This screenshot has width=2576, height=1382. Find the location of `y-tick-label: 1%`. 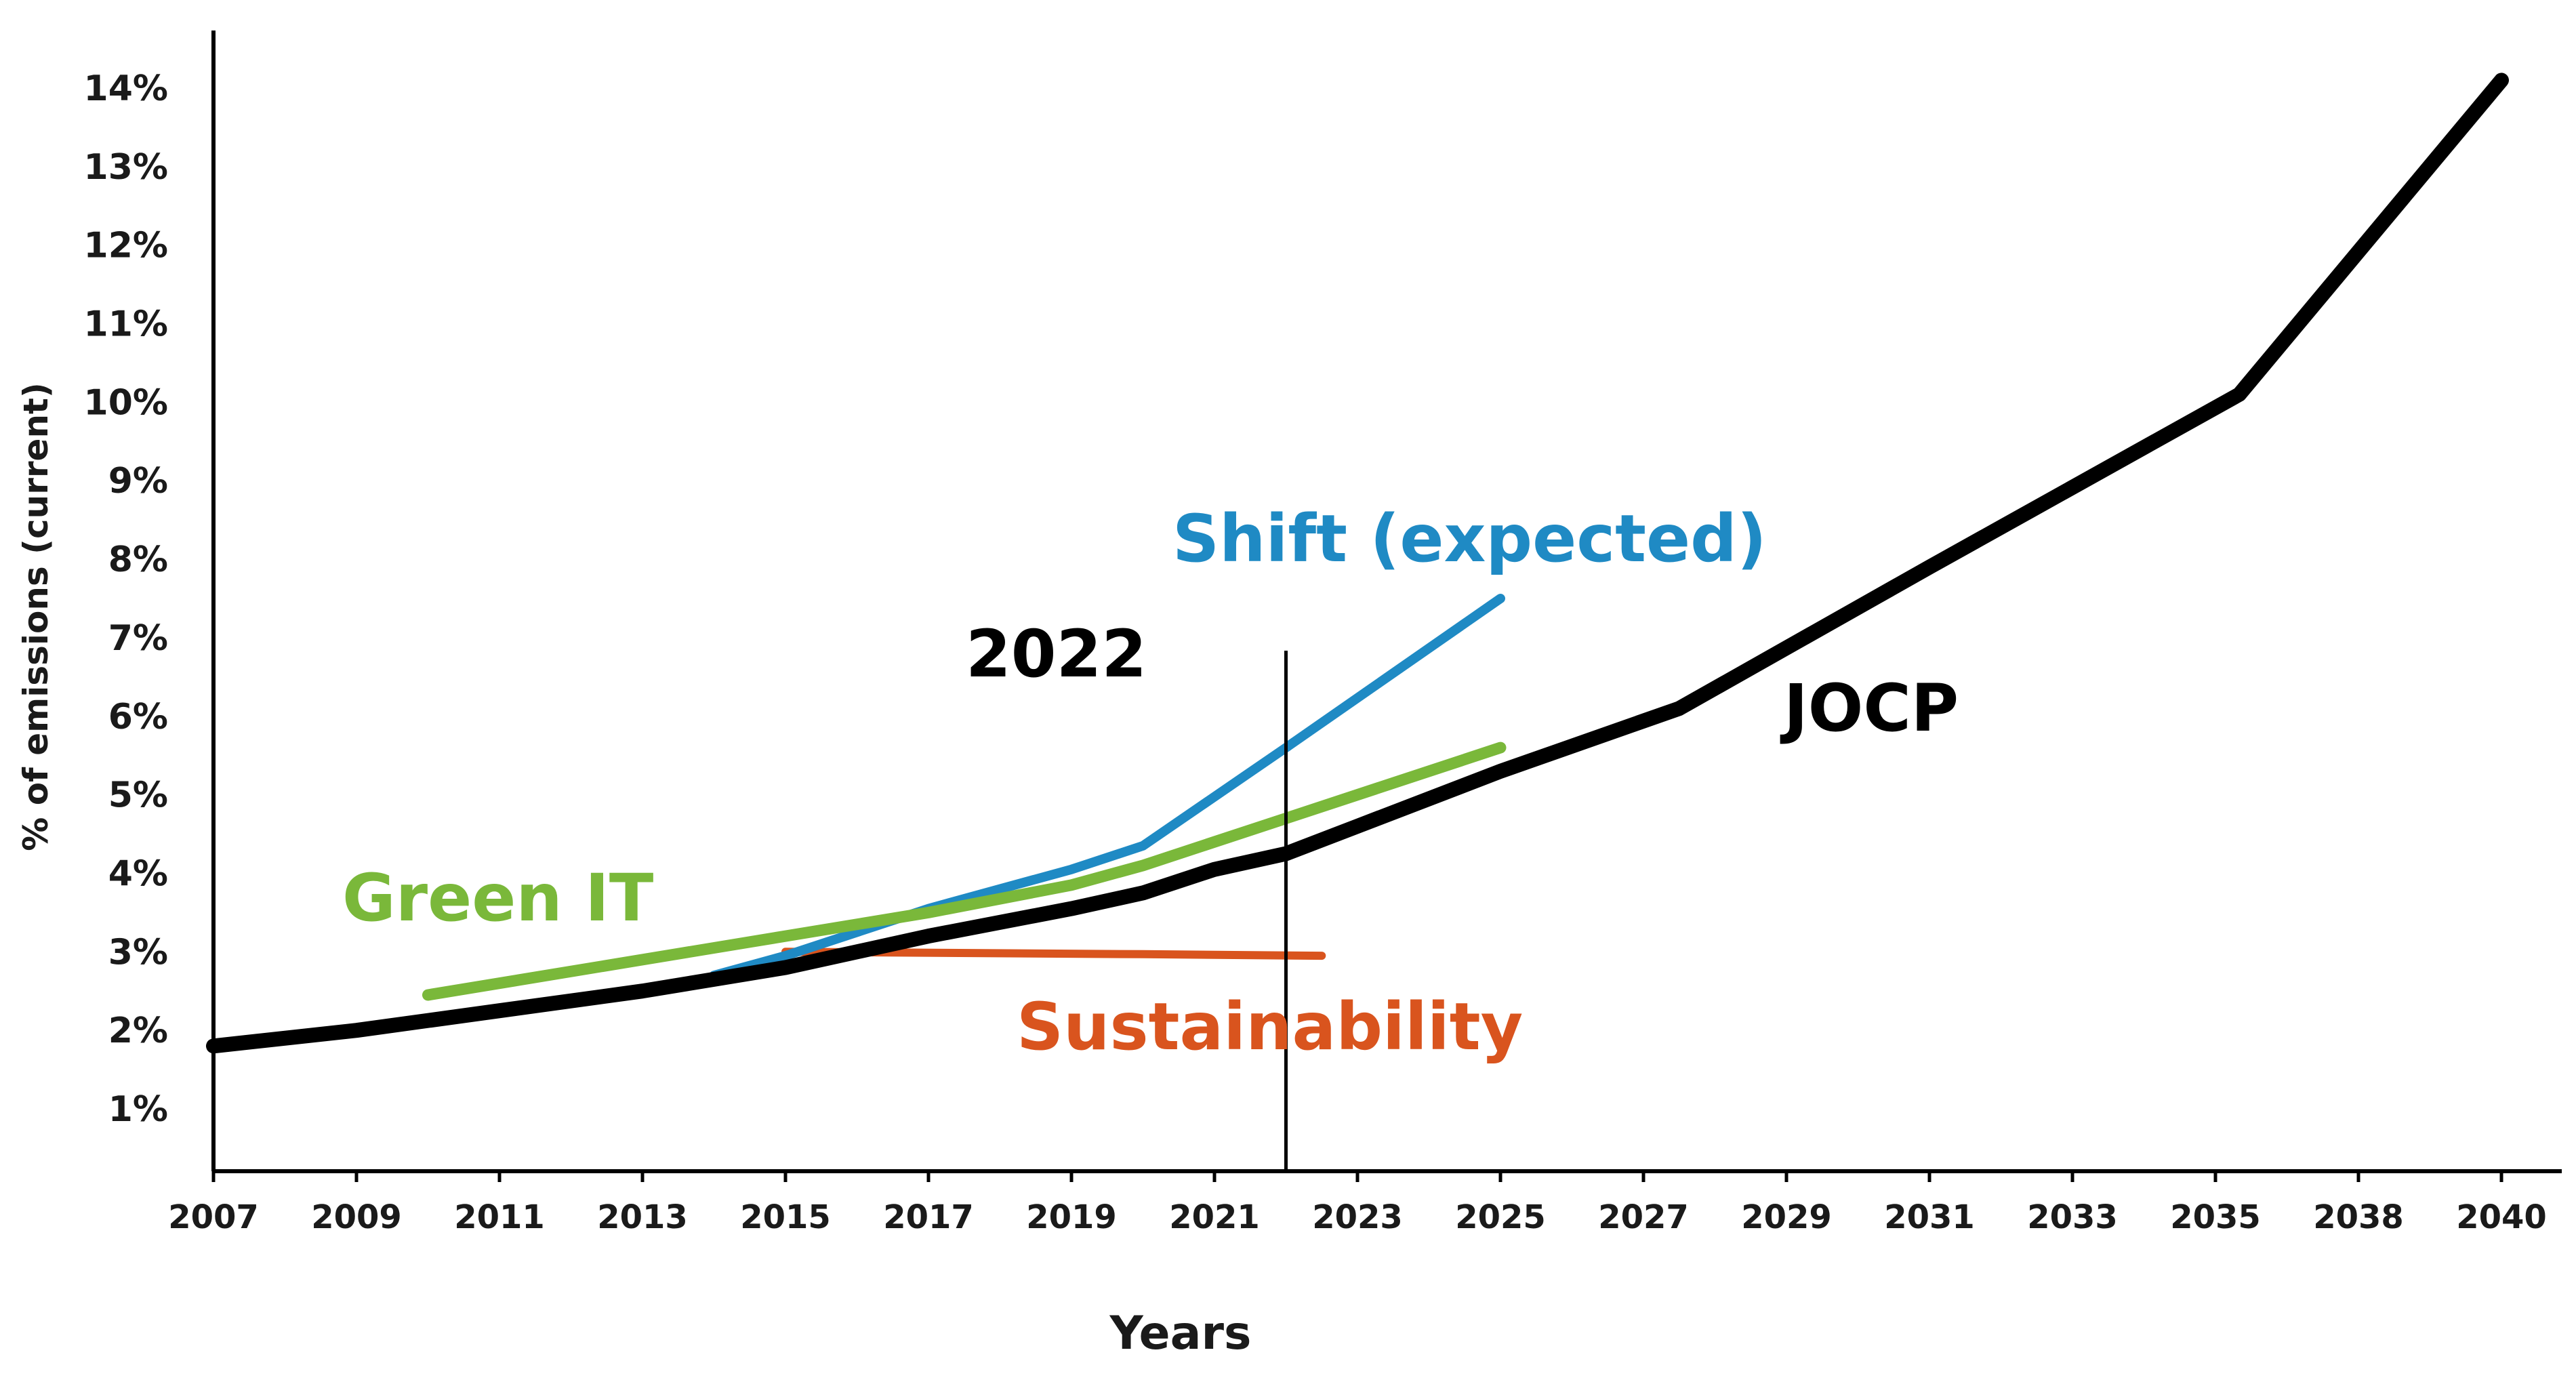

y-tick-label: 1% is located at coordinates (138, 1109).